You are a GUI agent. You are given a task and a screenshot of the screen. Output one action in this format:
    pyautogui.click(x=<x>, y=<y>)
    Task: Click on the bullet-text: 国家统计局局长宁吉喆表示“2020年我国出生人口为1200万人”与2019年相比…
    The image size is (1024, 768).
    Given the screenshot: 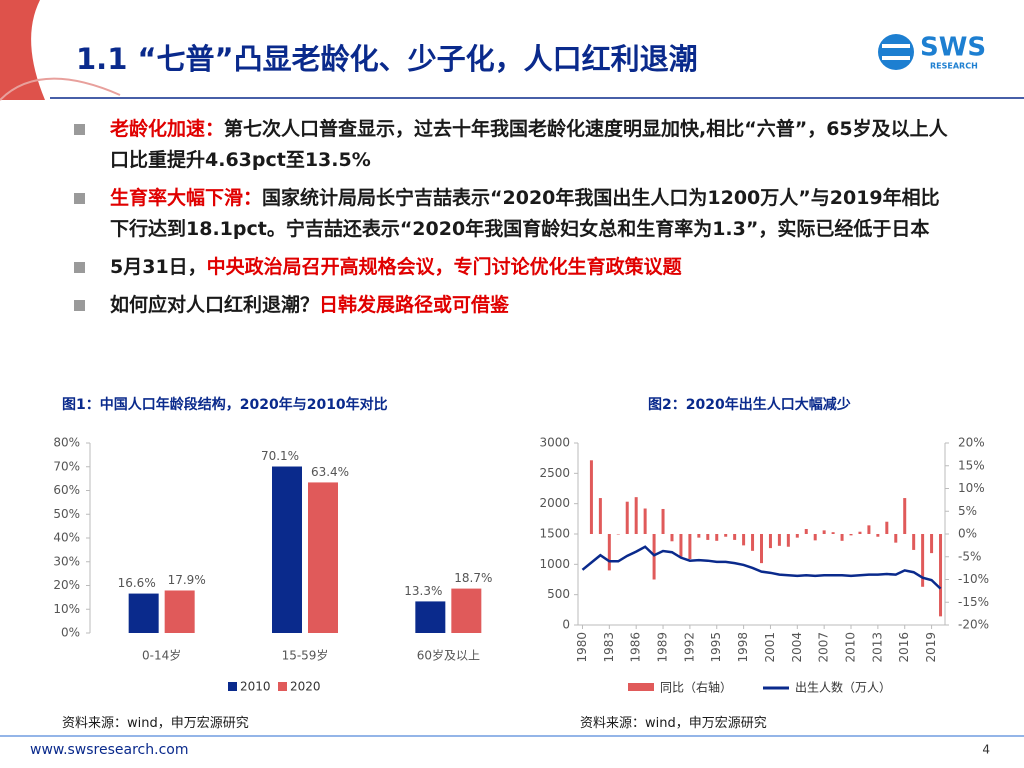 What is the action you would take?
    pyautogui.click(x=525, y=213)
    